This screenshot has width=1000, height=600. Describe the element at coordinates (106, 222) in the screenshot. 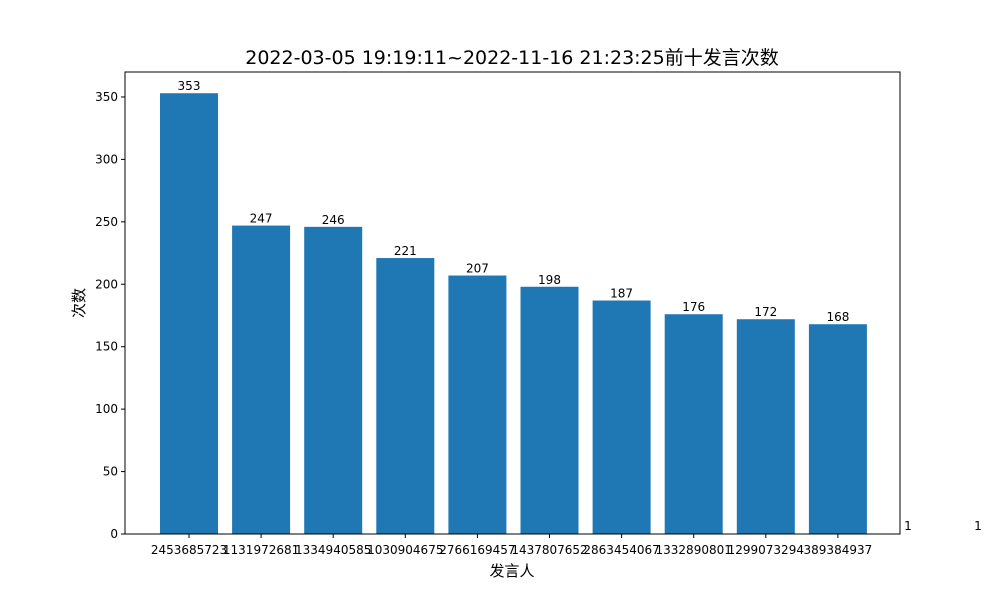

I see `y-tick-label: 250` at that location.